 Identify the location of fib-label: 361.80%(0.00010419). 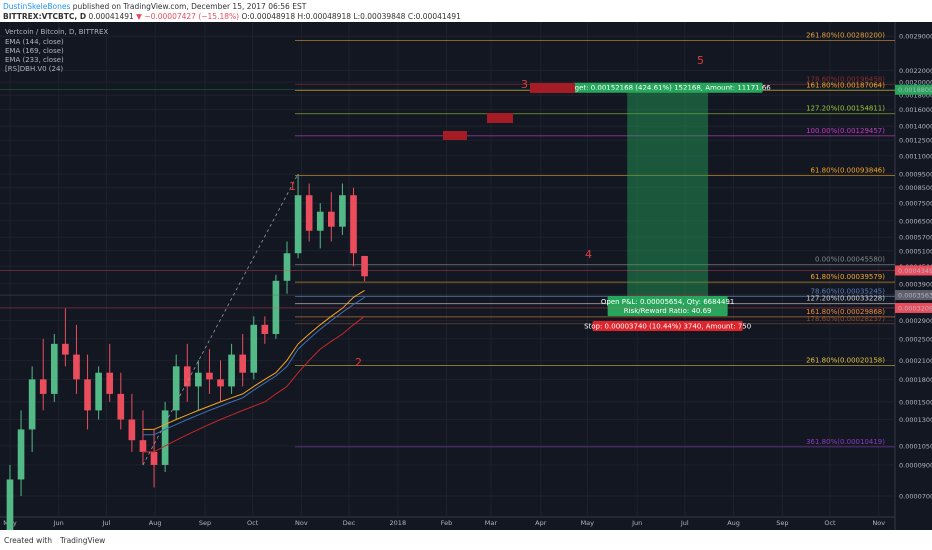
(845, 442).